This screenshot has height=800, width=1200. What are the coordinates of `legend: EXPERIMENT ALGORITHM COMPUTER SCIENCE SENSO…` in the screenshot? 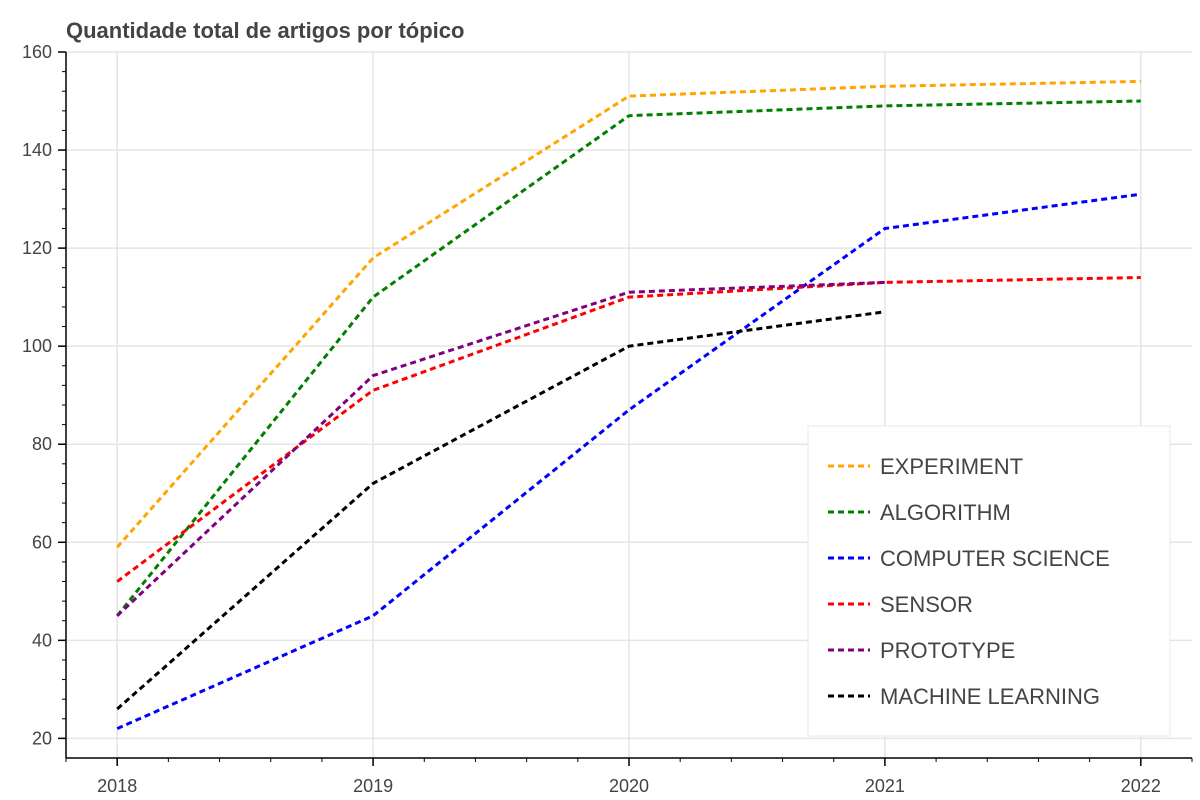 It's located at (989, 581).